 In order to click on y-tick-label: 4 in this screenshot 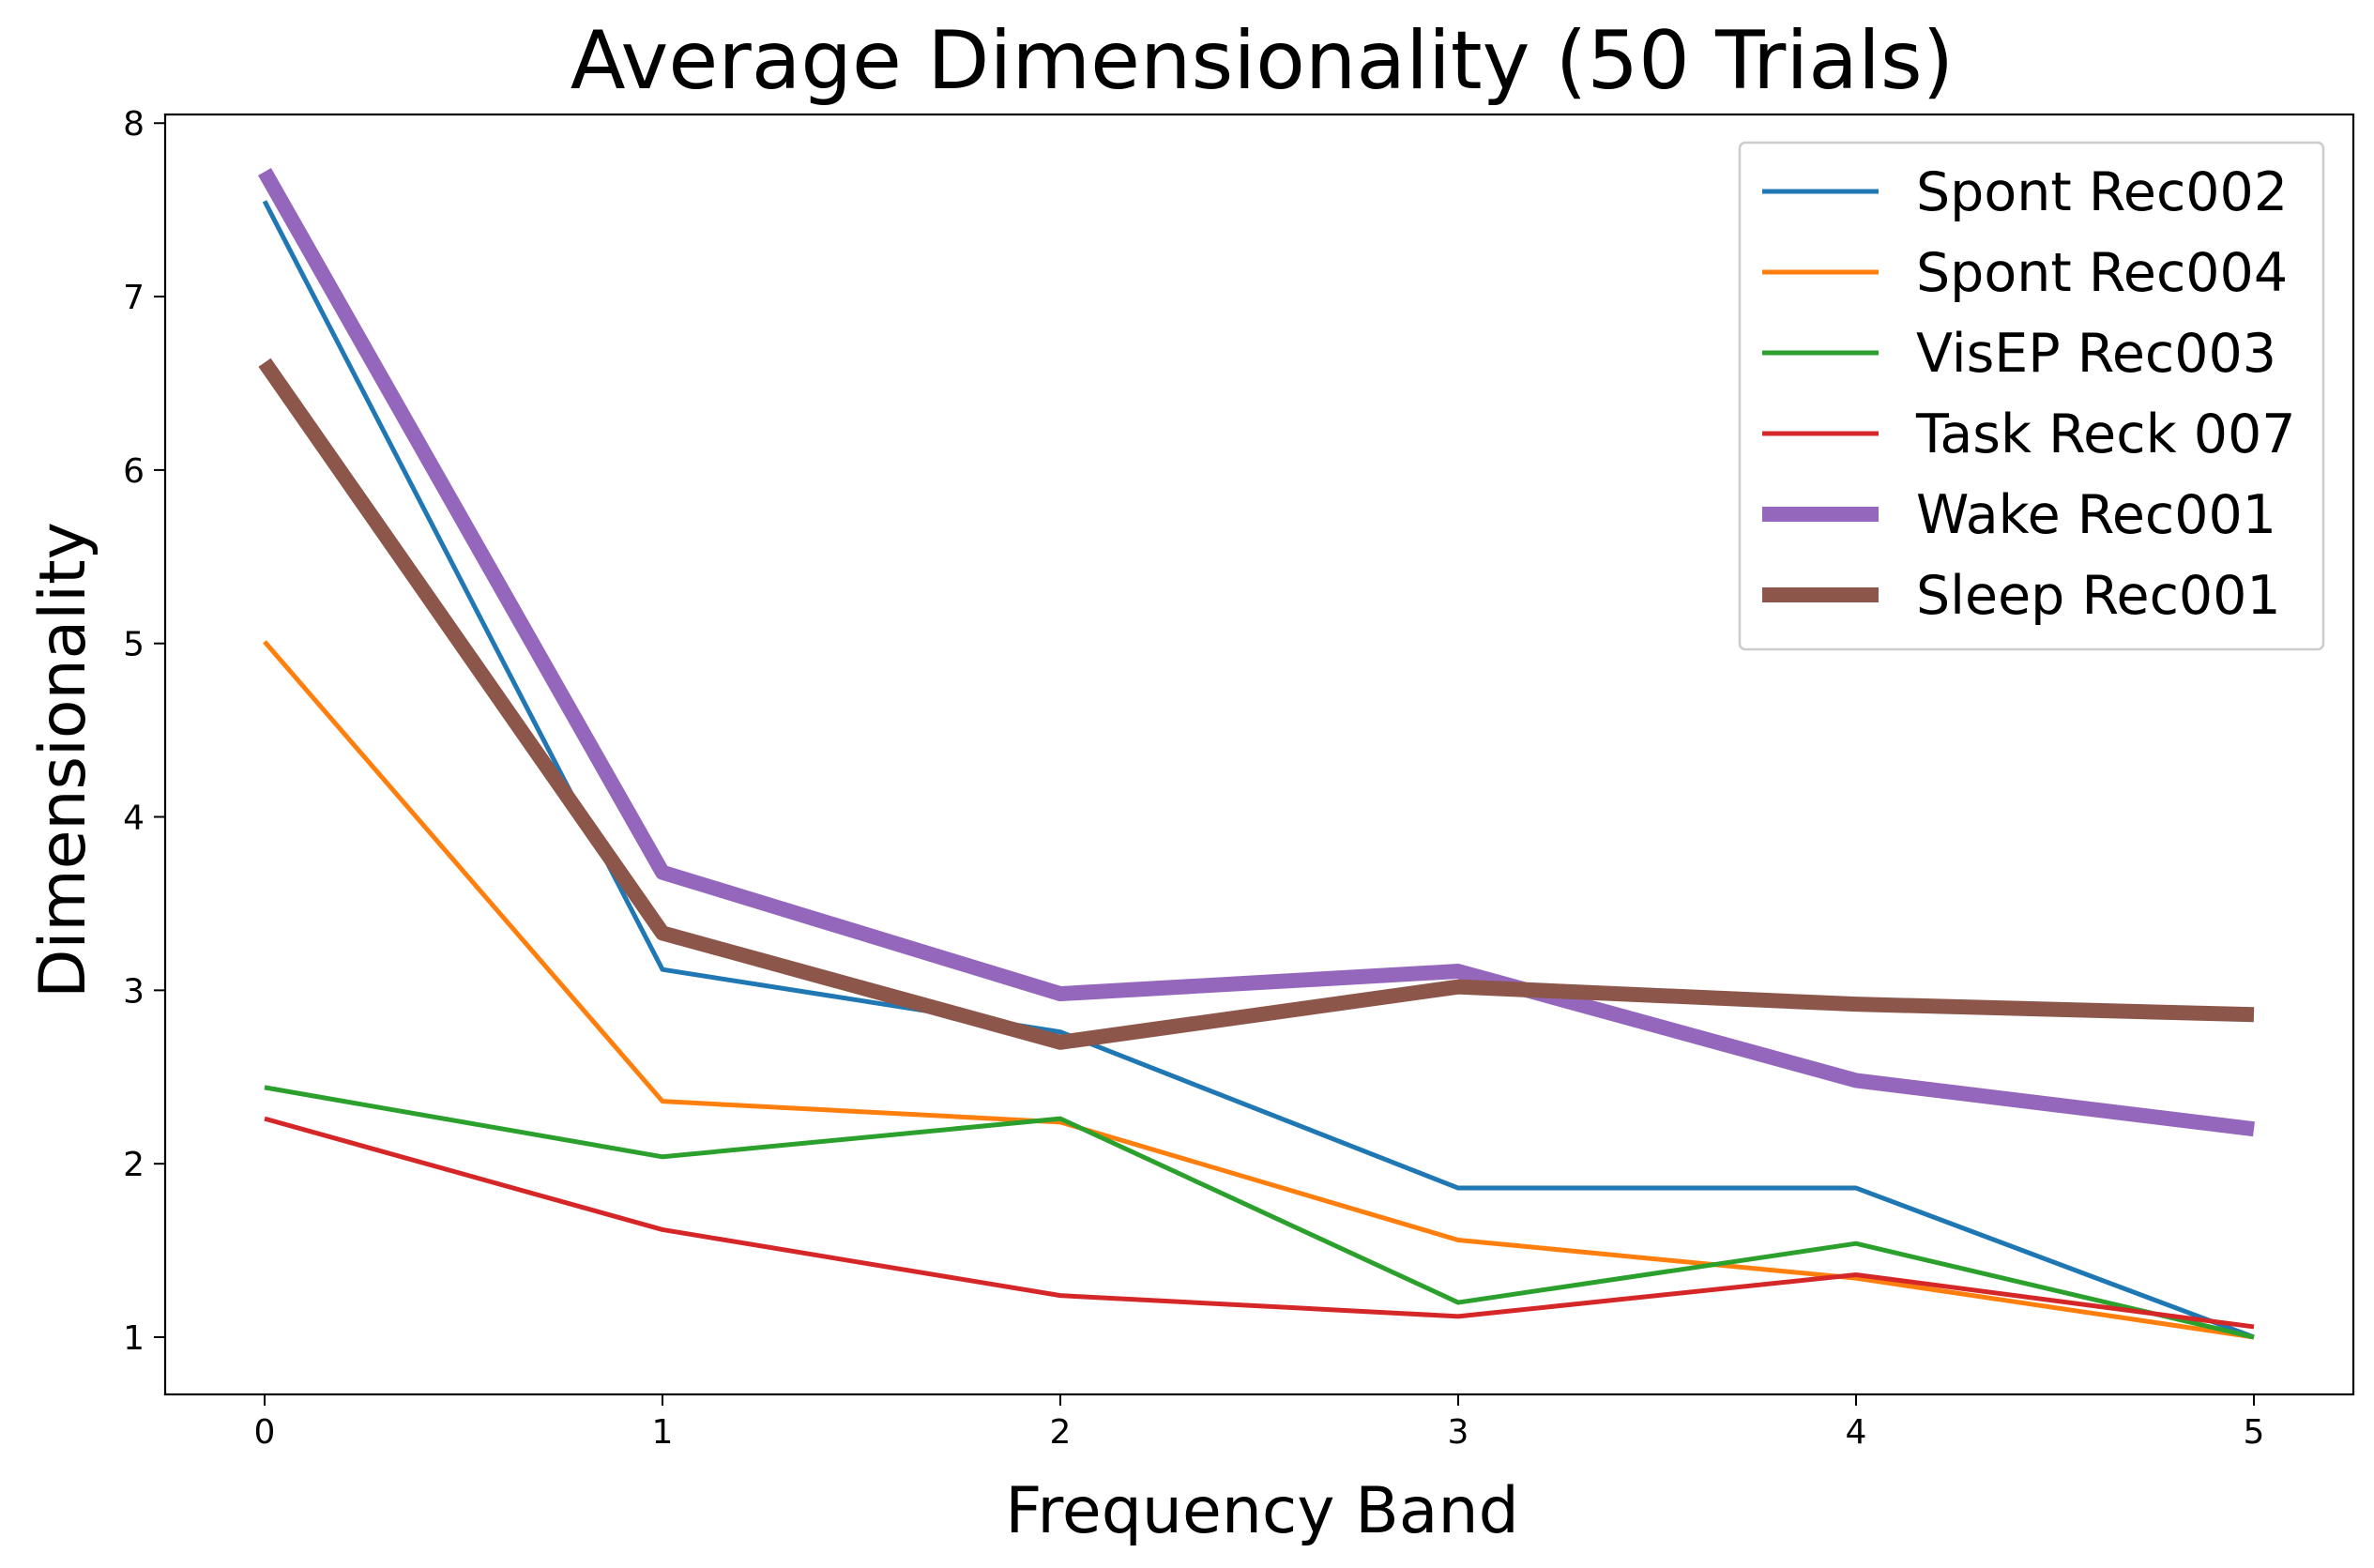, I will do `click(134, 818)`.